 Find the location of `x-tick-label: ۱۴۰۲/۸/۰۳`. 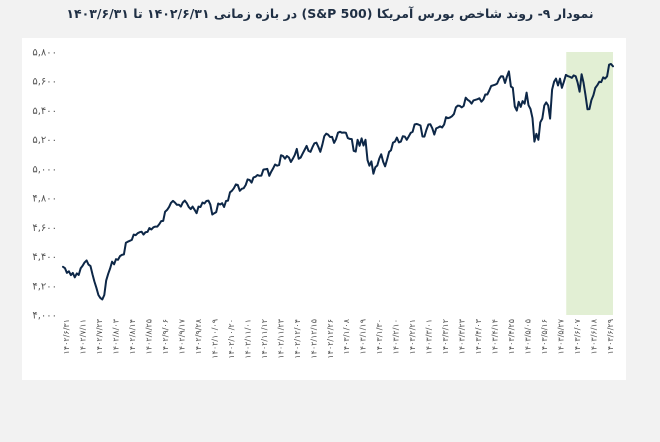

x-tick-label: ۱۴۰۲/۸/۰۳ is located at coordinates (115, 336).